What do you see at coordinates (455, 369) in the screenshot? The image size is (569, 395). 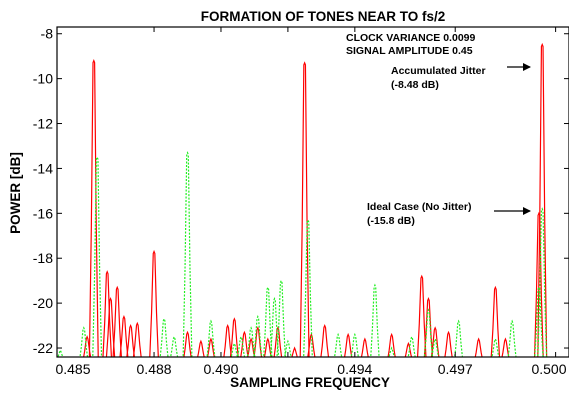 I see `x-tick-label: 0.497` at bounding box center [455, 369].